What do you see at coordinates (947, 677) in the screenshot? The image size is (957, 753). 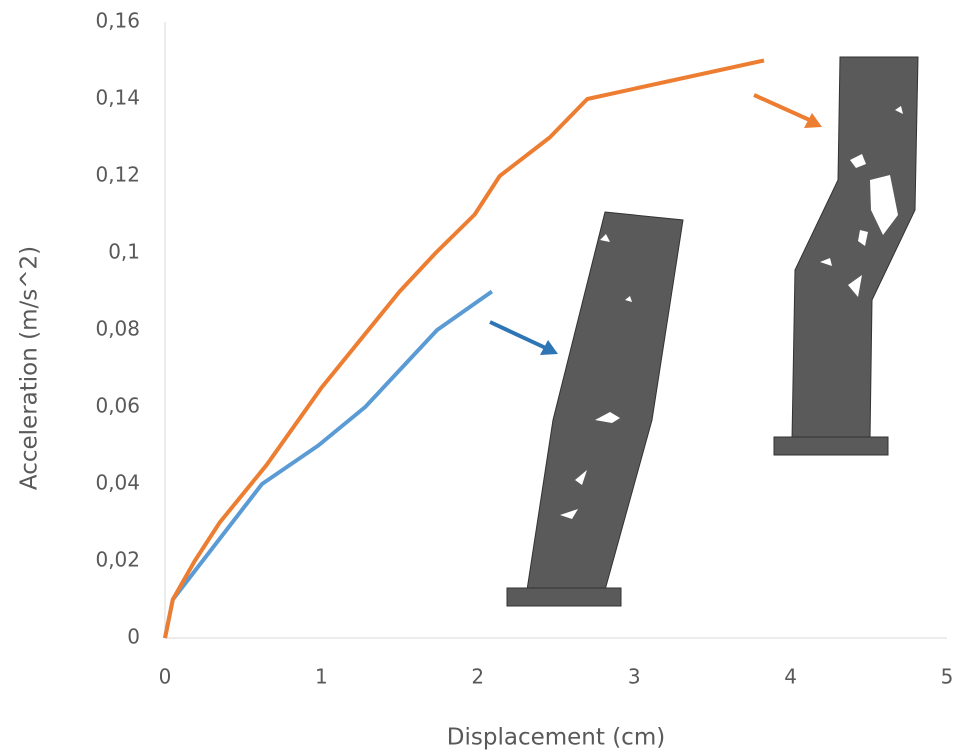 I see `x-tick-label: 5` at bounding box center [947, 677].